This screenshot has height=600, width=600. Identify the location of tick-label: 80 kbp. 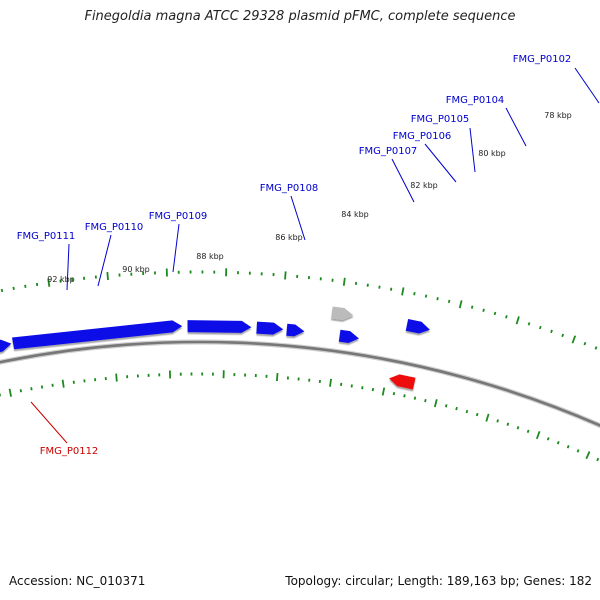
(492, 153).